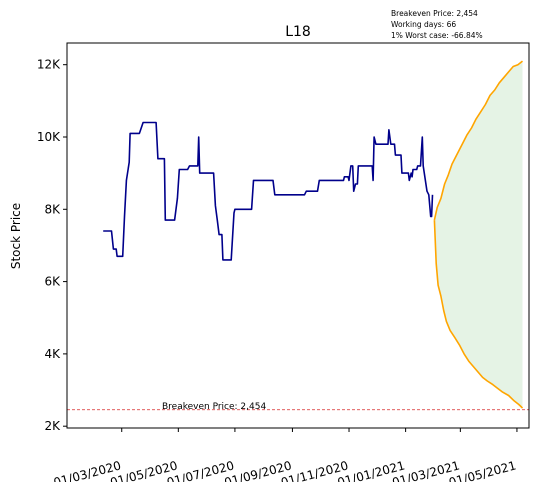  I want to click on y-tick-label: 10K, so click(49, 137).